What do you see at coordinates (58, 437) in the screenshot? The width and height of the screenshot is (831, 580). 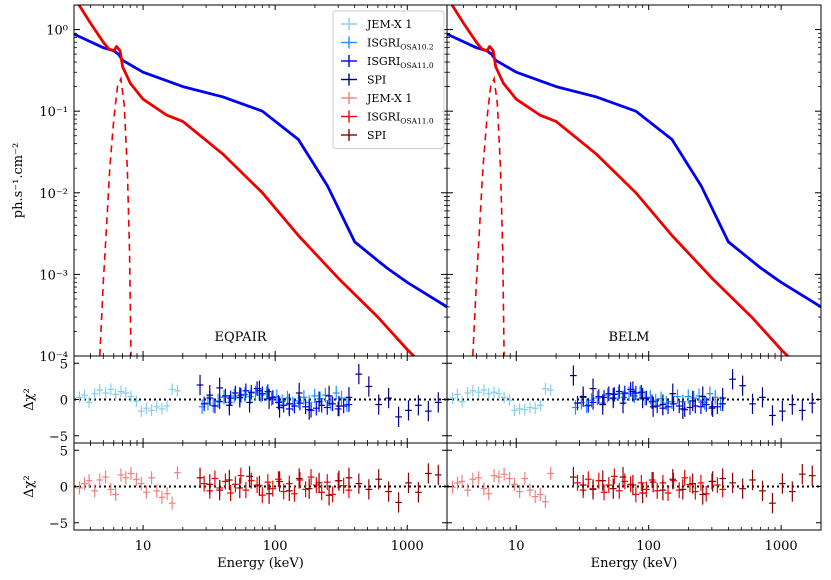 I see `y-tick-label: −5` at bounding box center [58, 437].